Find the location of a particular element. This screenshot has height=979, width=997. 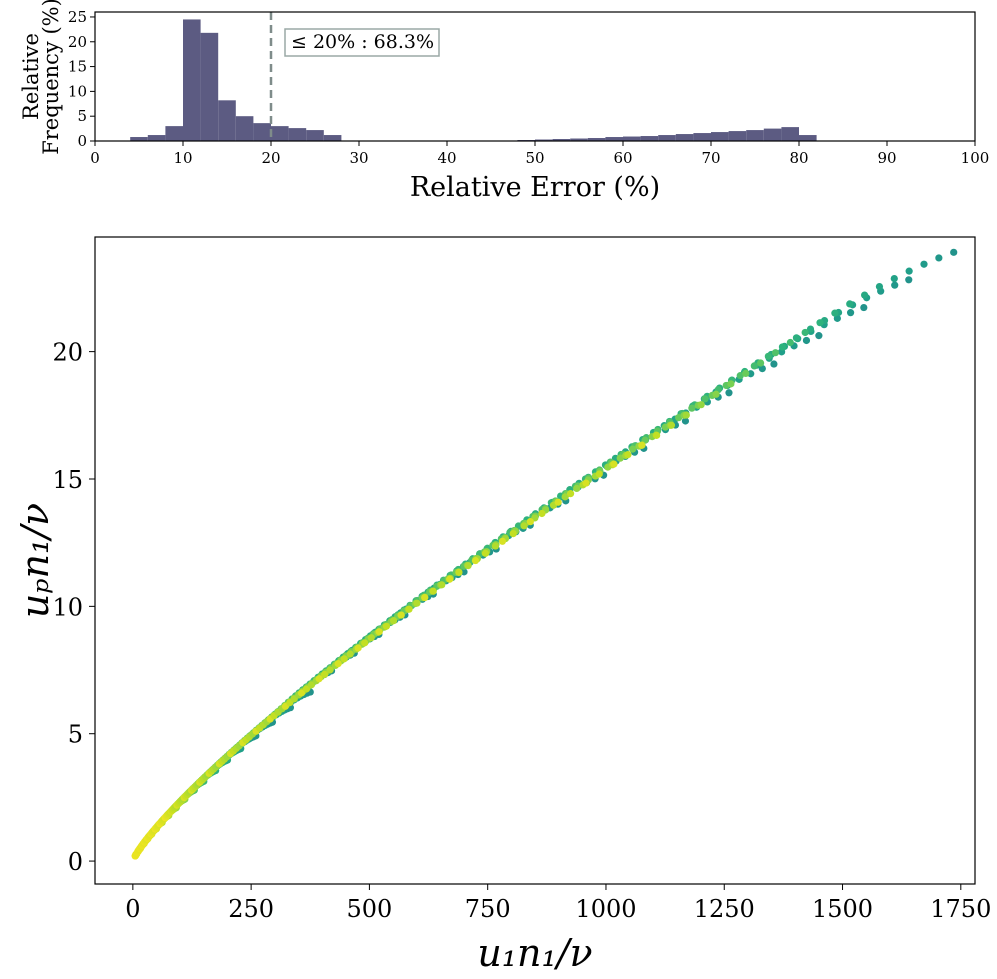

scatter-y-tick-label-3: 15 is located at coordinates (67, 480).